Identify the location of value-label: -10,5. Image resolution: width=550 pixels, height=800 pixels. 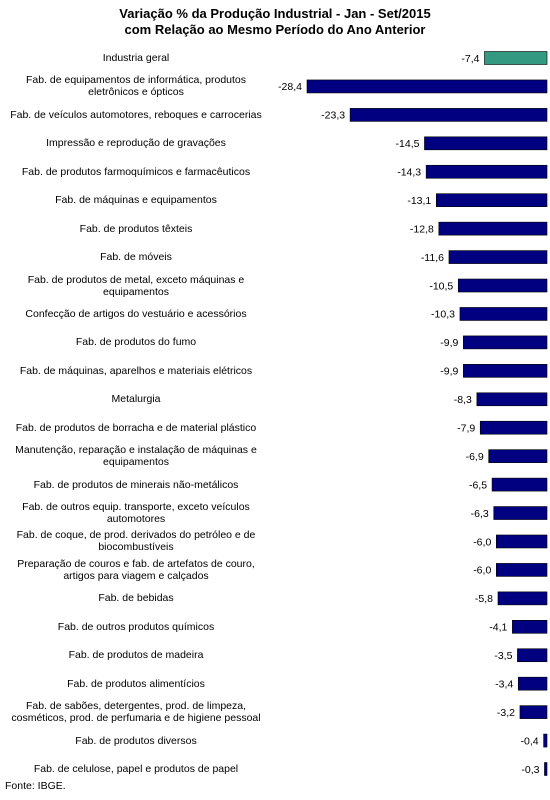
(441, 286).